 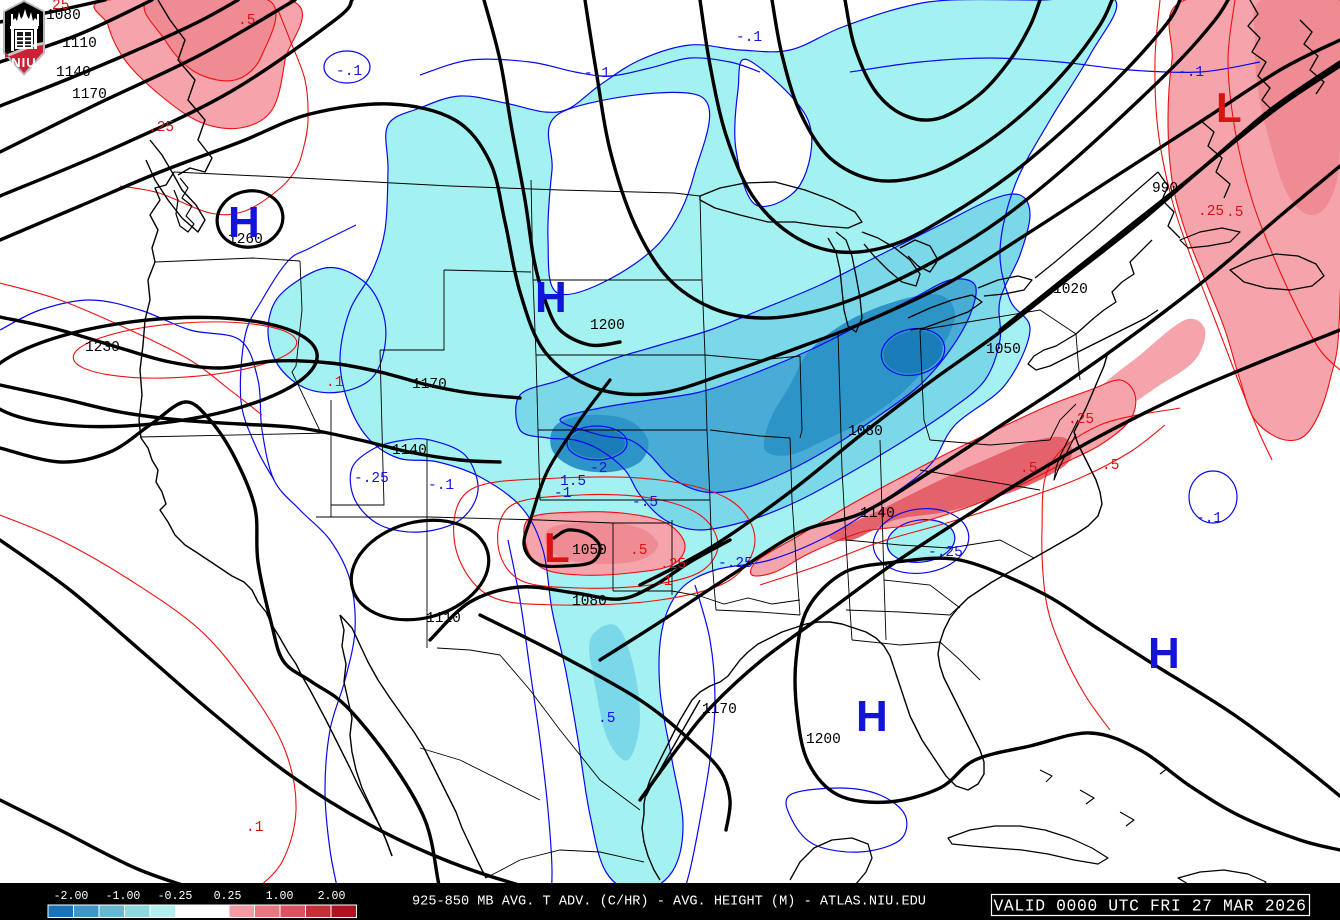 What do you see at coordinates (228, 896) in the screenshot?
I see `svg-text: 0.25` at bounding box center [228, 896].